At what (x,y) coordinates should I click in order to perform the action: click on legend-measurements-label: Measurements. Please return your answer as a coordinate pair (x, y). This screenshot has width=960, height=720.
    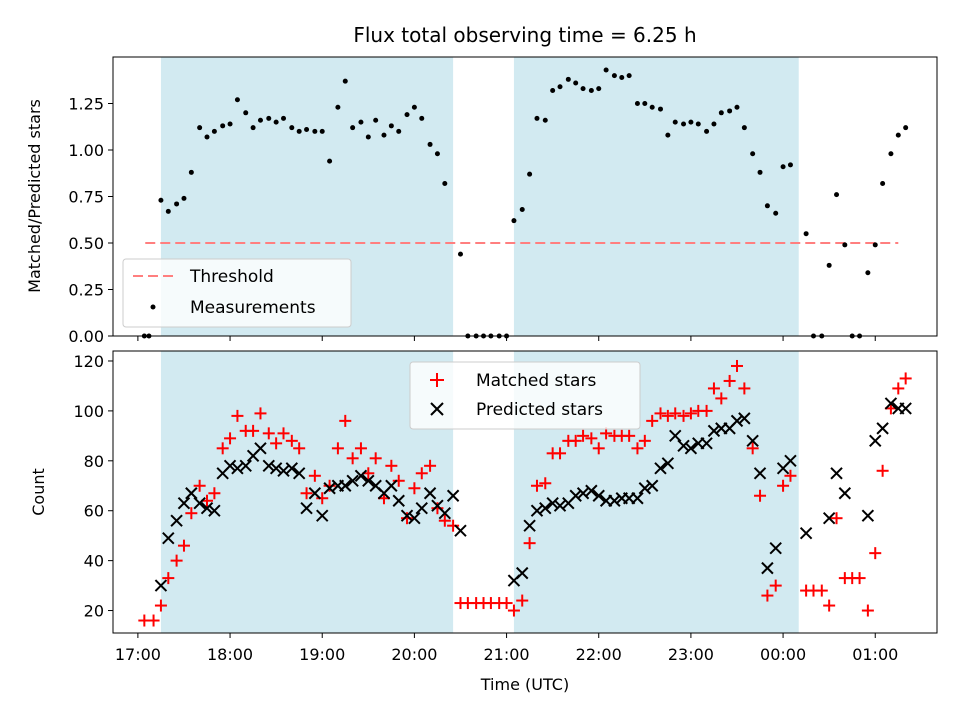
    Looking at the image, I should click on (253, 308).